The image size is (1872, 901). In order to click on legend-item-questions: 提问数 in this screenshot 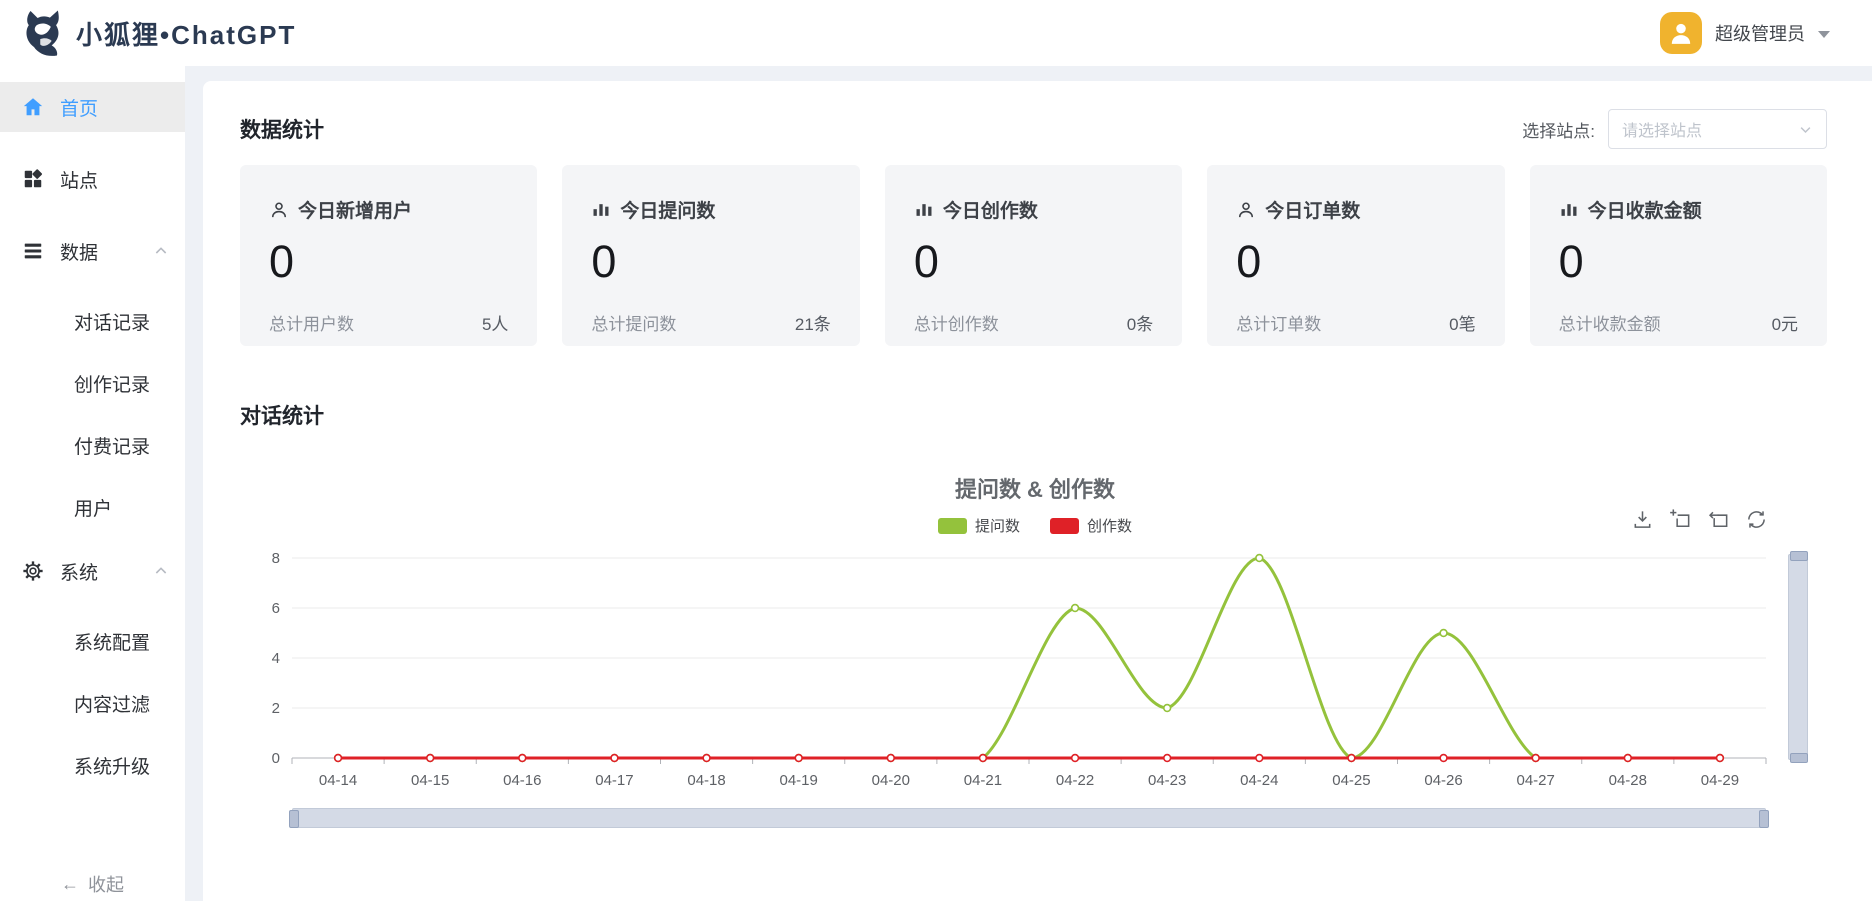, I will do `click(978, 525)`.